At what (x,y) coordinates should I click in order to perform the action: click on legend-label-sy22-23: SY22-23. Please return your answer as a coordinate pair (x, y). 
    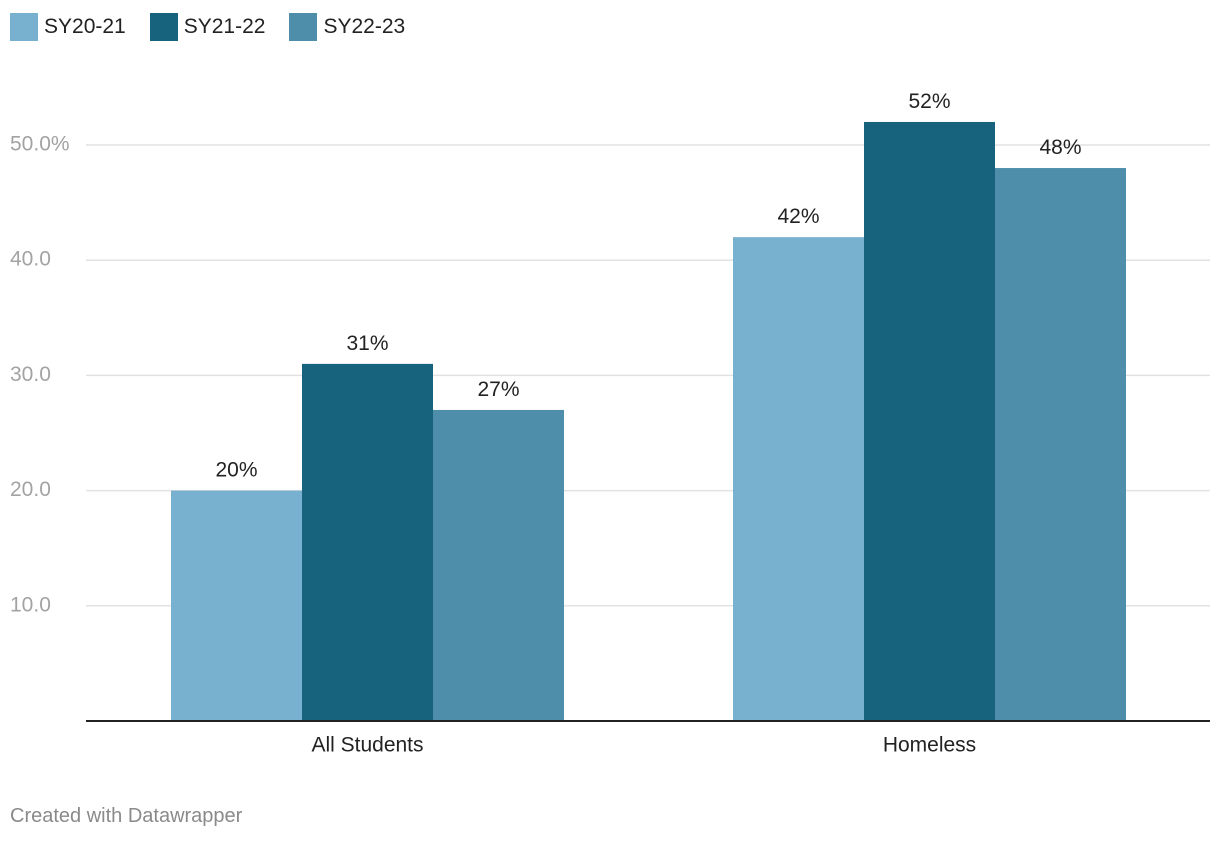
    Looking at the image, I should click on (364, 26).